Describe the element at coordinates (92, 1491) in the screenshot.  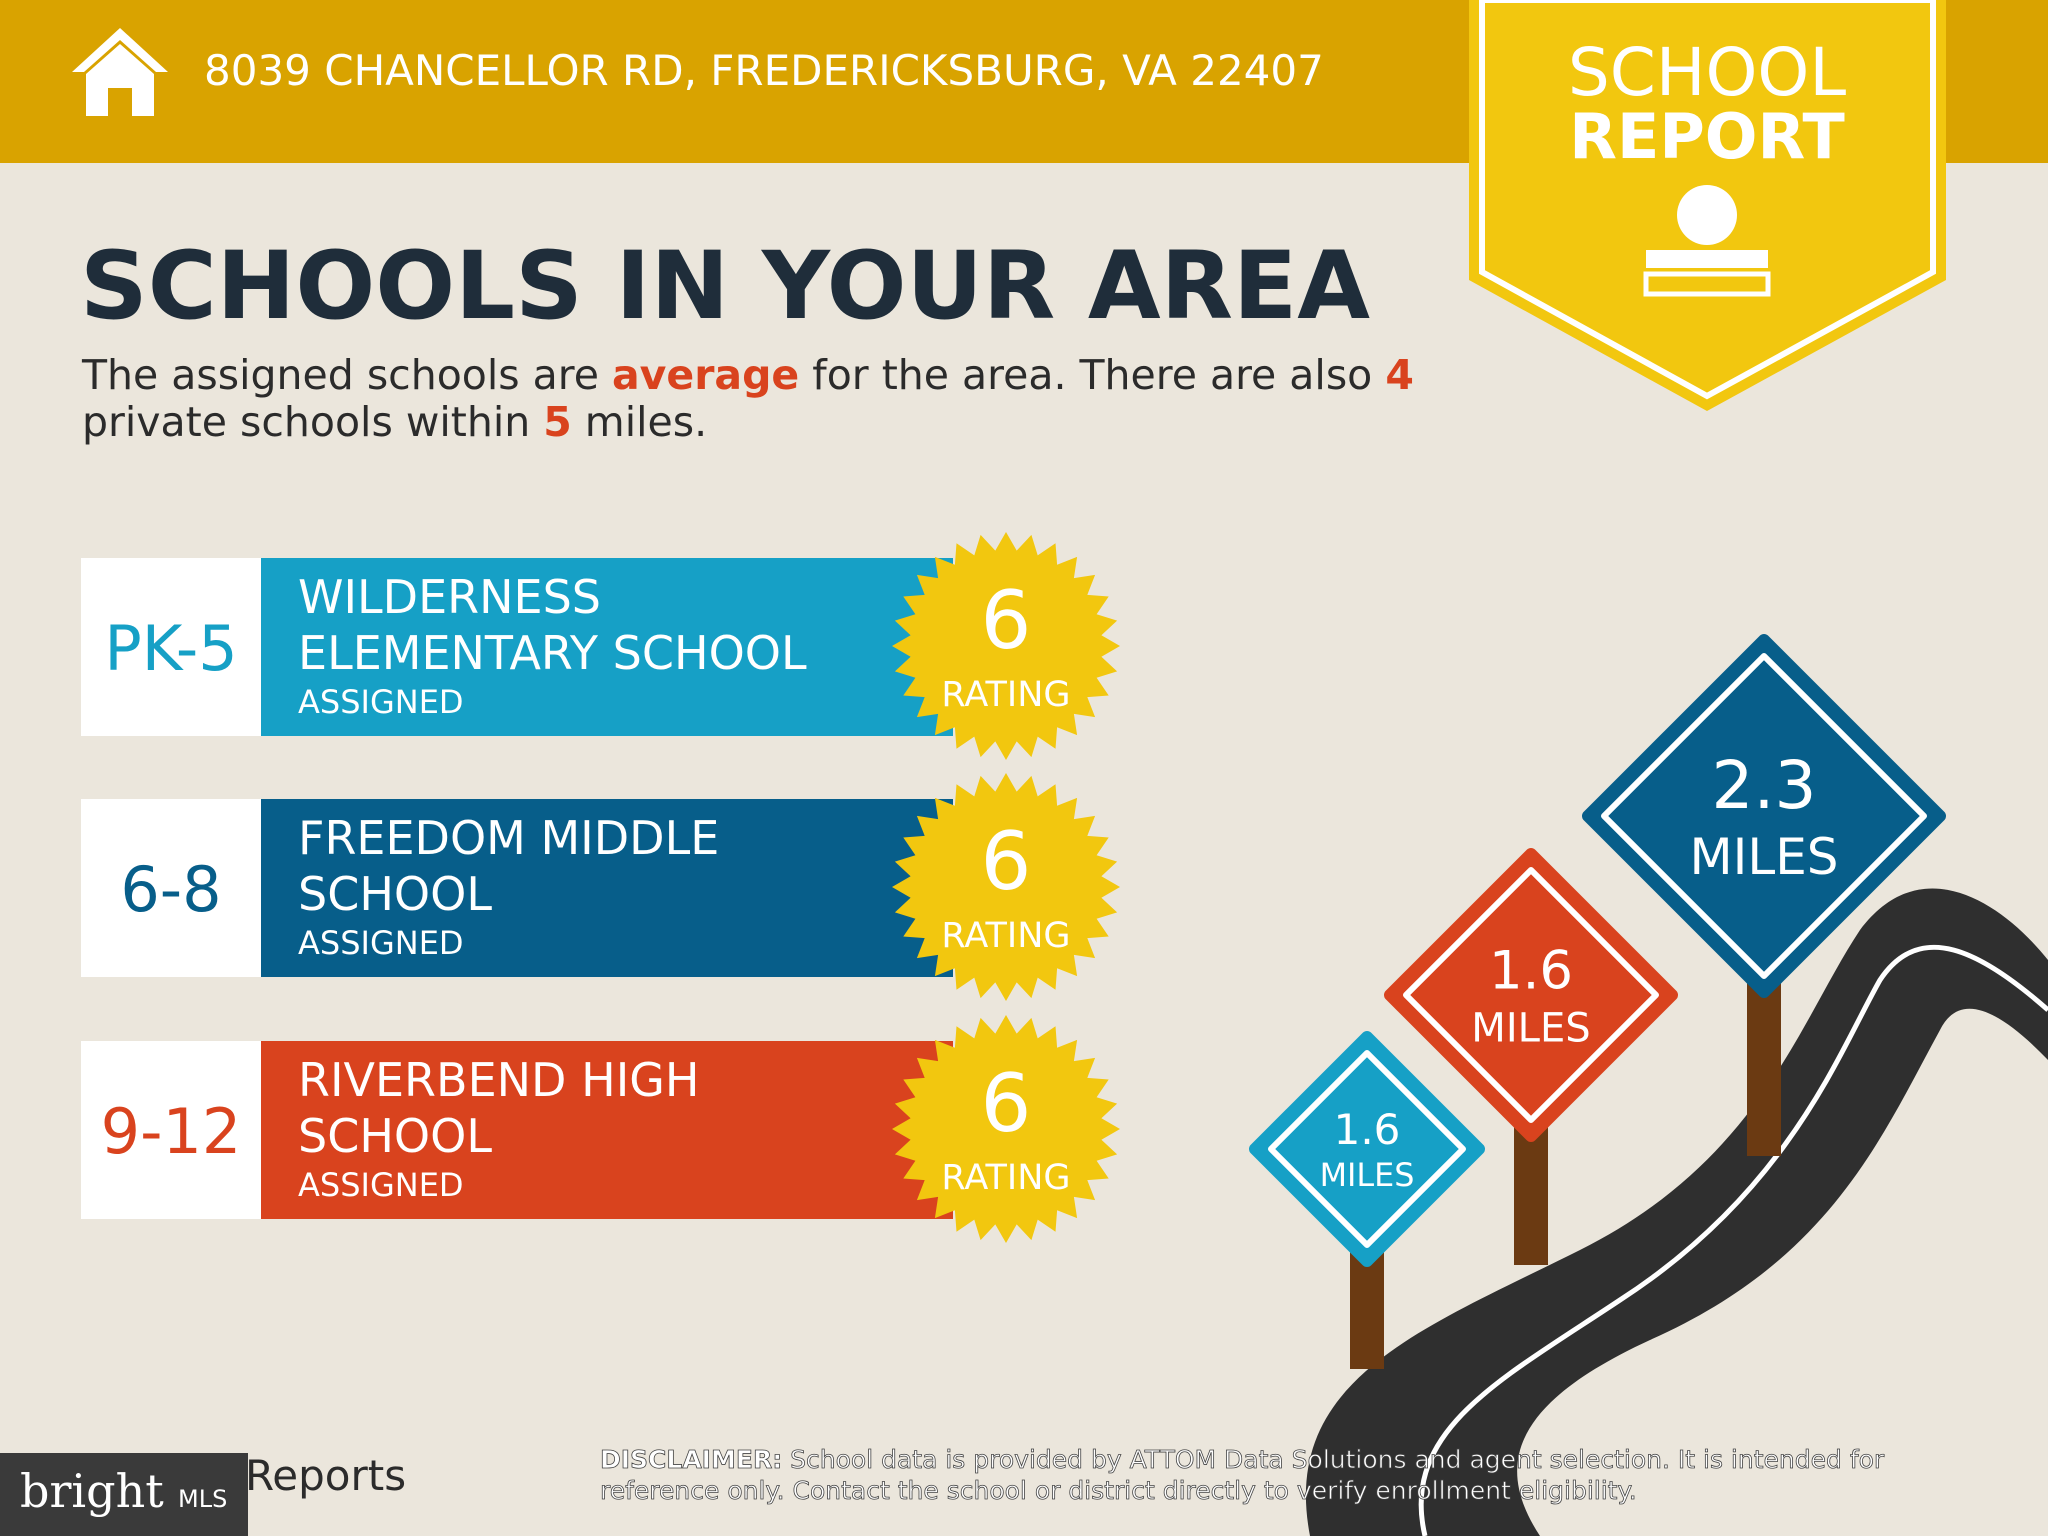
I see `logo: bright` at that location.